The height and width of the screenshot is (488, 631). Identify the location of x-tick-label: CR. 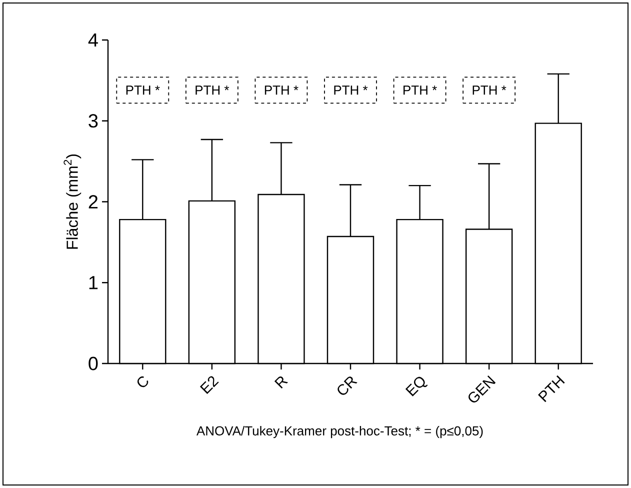
(348, 385).